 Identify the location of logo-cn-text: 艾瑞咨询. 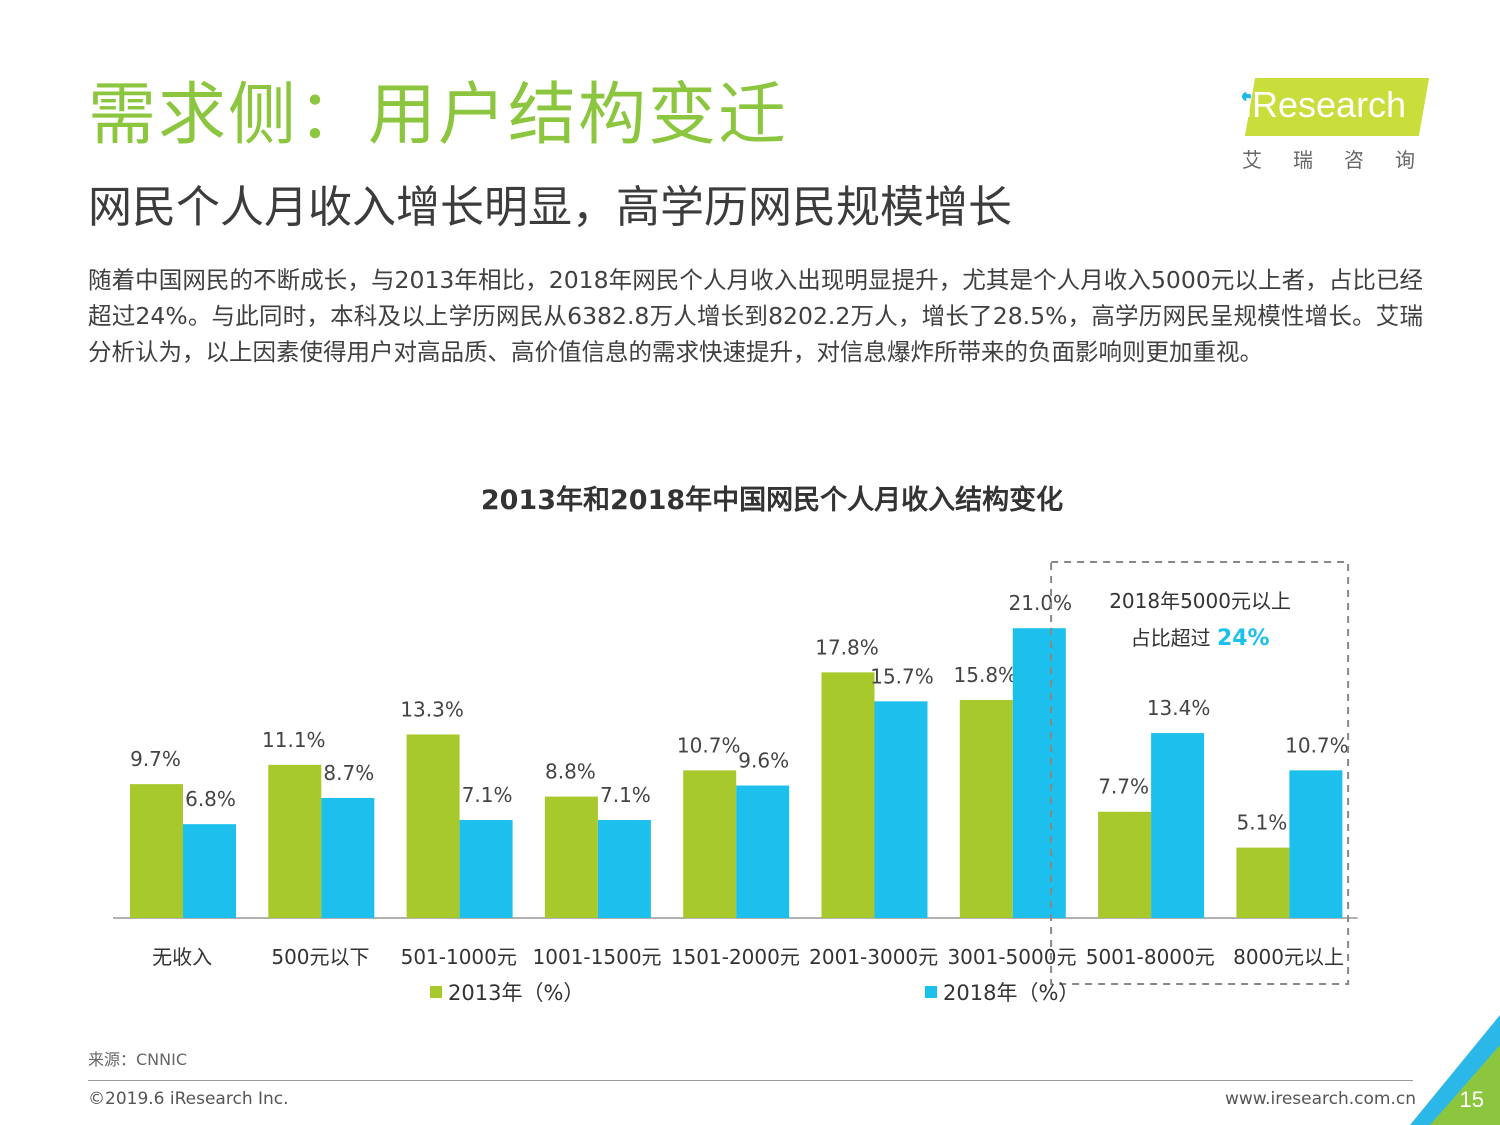
(1344, 160).